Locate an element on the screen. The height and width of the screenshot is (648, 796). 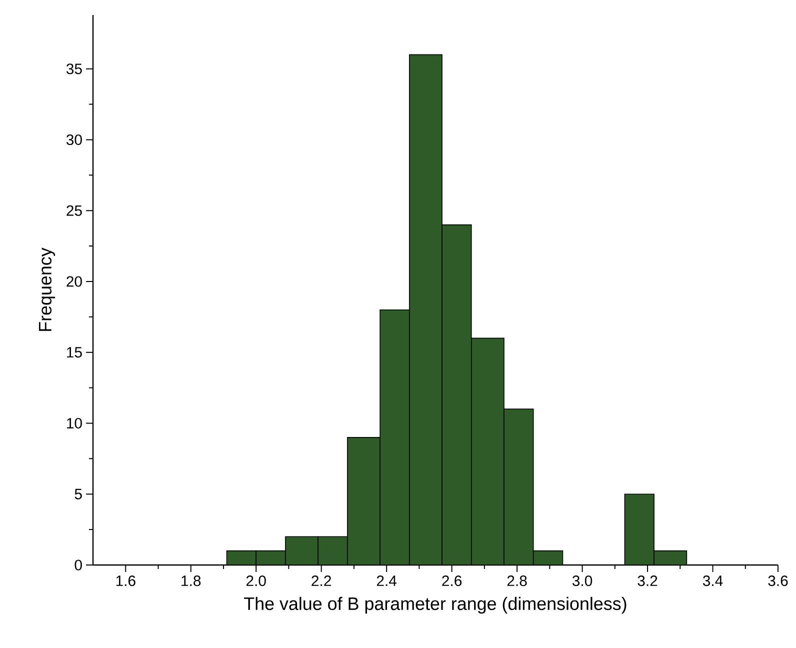
x-tick-label: 2.4 is located at coordinates (386, 580).